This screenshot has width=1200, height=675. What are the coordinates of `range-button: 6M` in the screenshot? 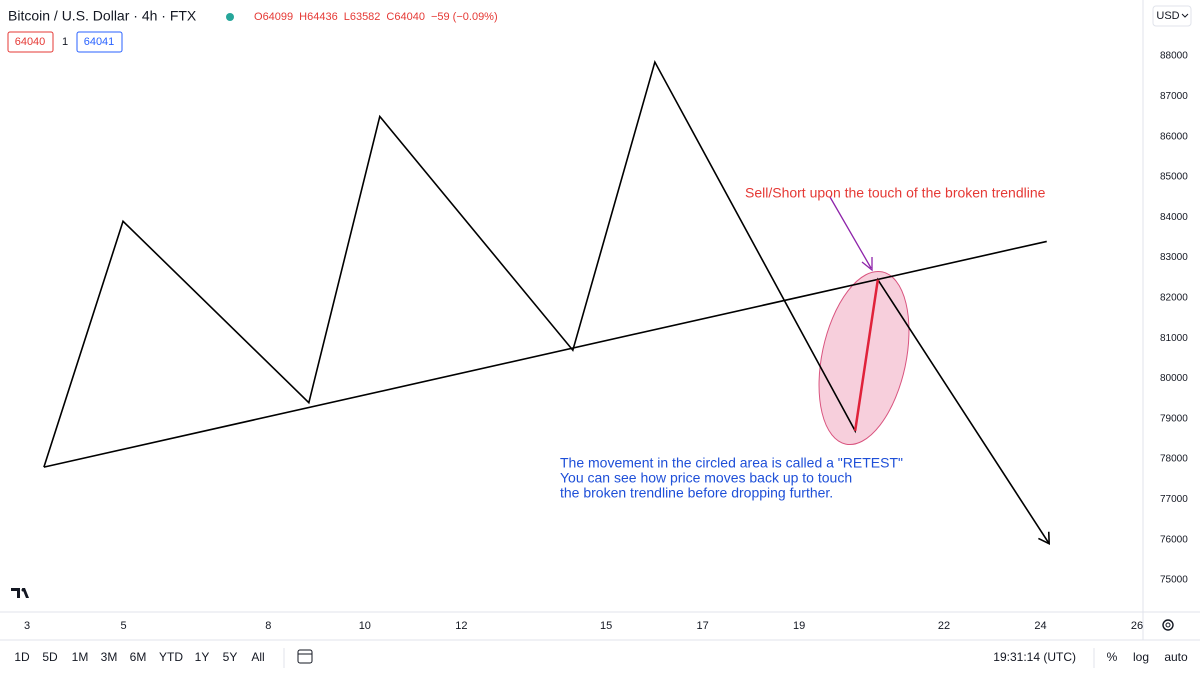 It's located at (138, 657).